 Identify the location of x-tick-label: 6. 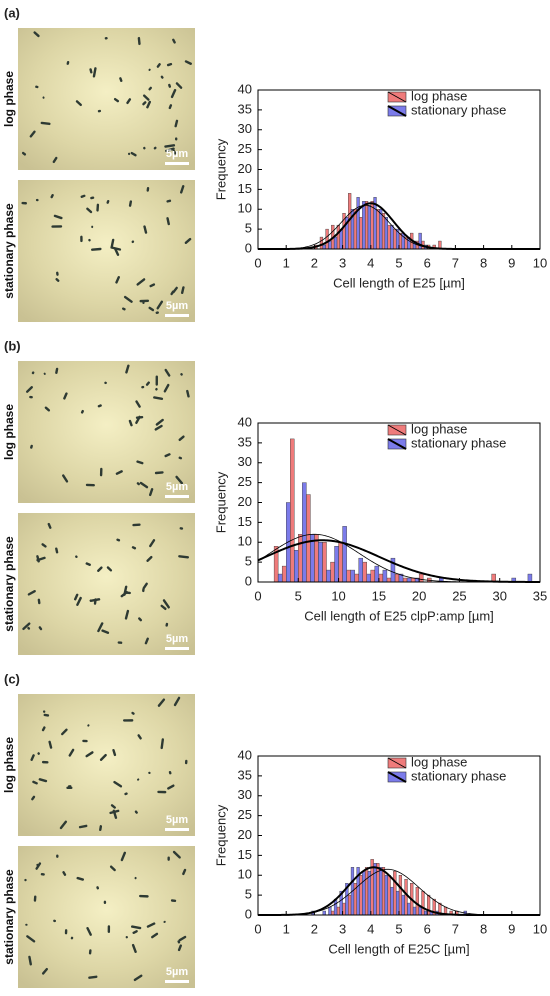
(427, 262).